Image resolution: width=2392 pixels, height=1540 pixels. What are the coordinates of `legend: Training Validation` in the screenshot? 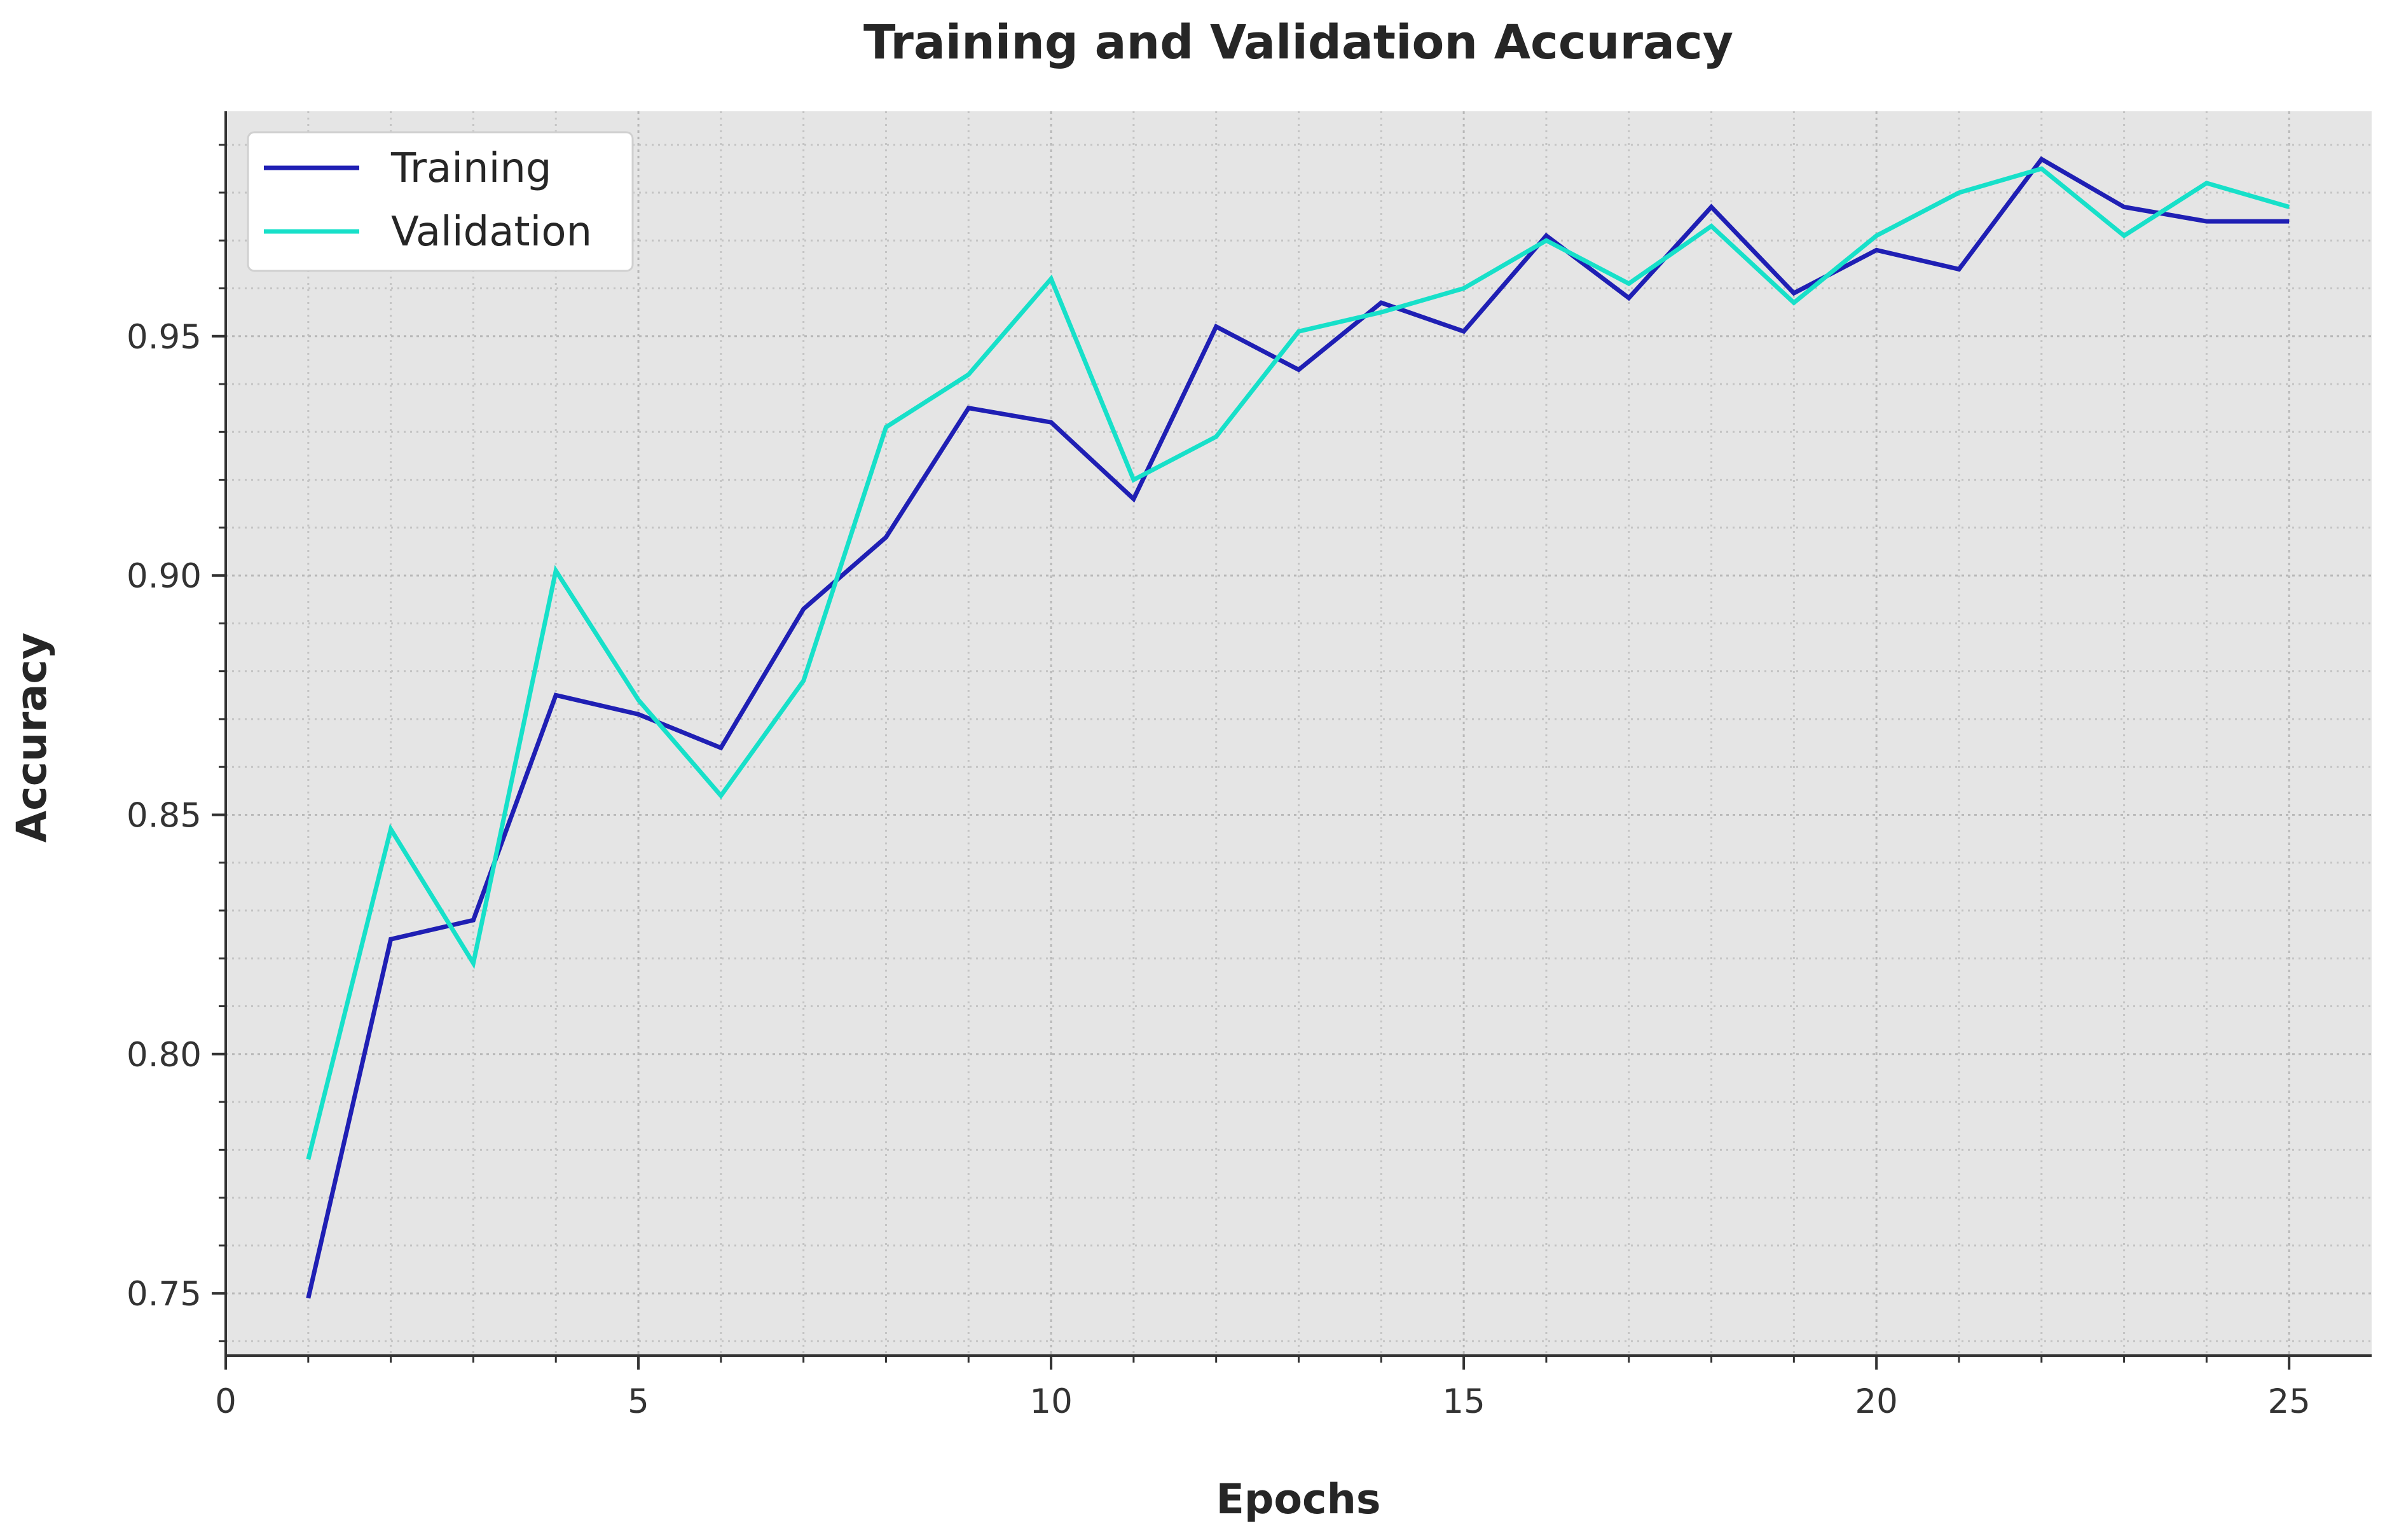 It's located at (440, 202).